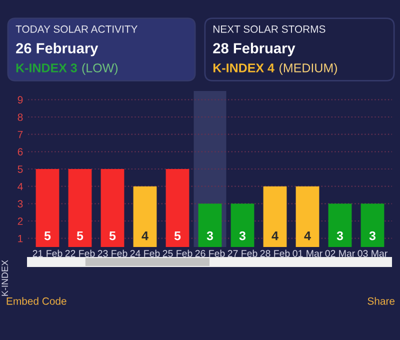 The width and height of the screenshot is (400, 340). What do you see at coordinates (20, 221) in the screenshot?
I see `y-tick-label: 2` at bounding box center [20, 221].